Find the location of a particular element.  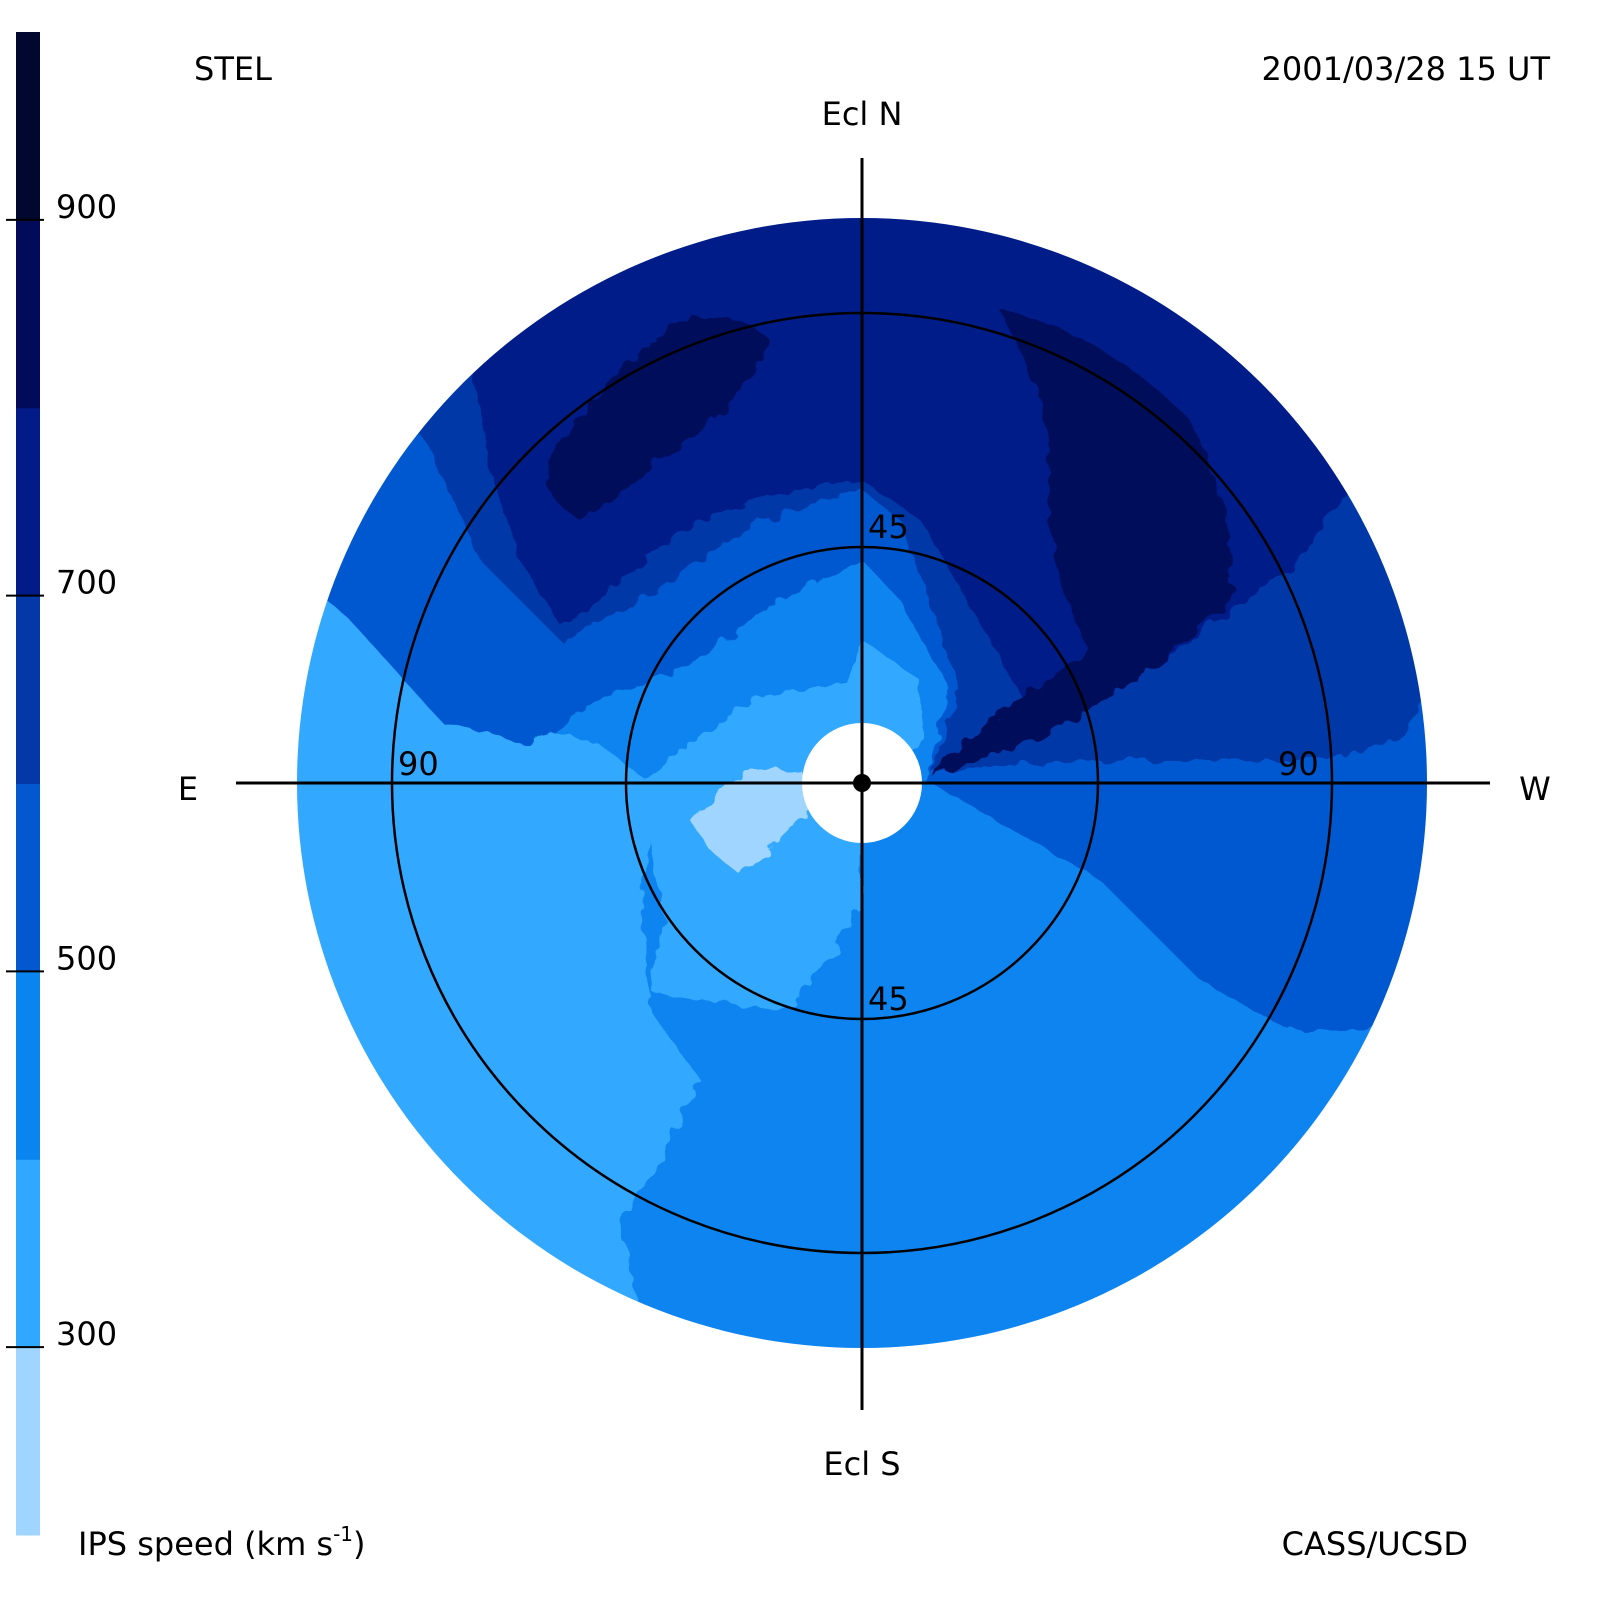

direction-east-label: E is located at coordinates (188, 789).